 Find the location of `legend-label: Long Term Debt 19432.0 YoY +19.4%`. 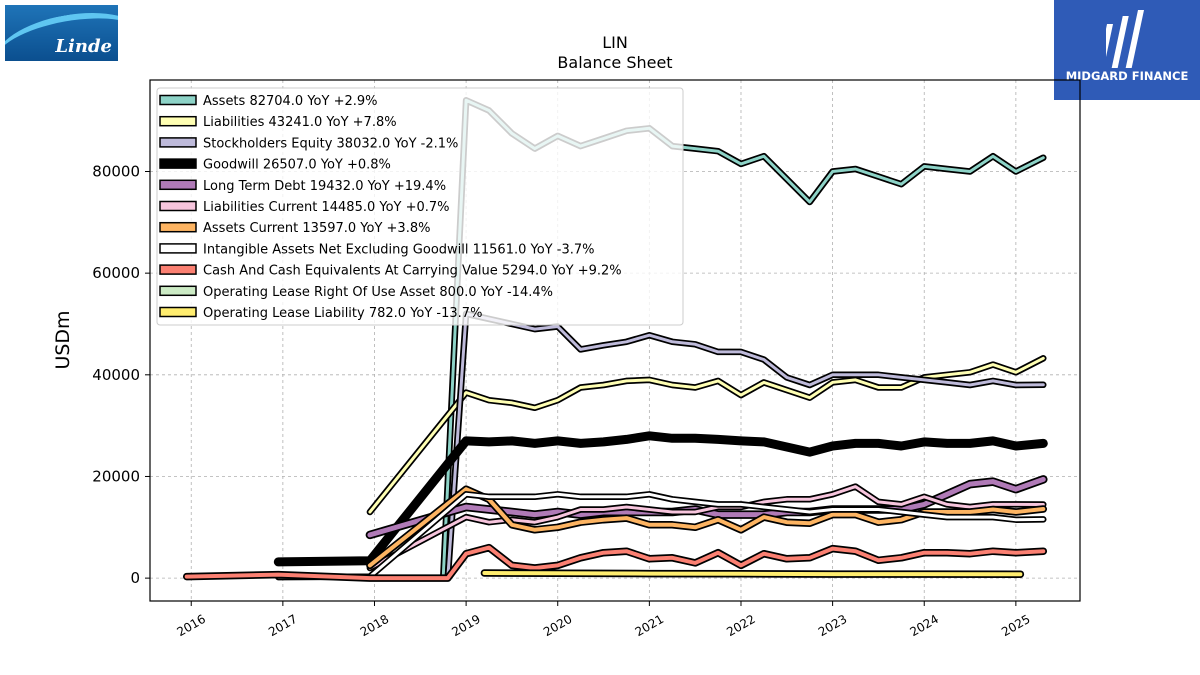

legend-label: Long Term Debt 19432.0 YoY +19.4% is located at coordinates (324, 186).